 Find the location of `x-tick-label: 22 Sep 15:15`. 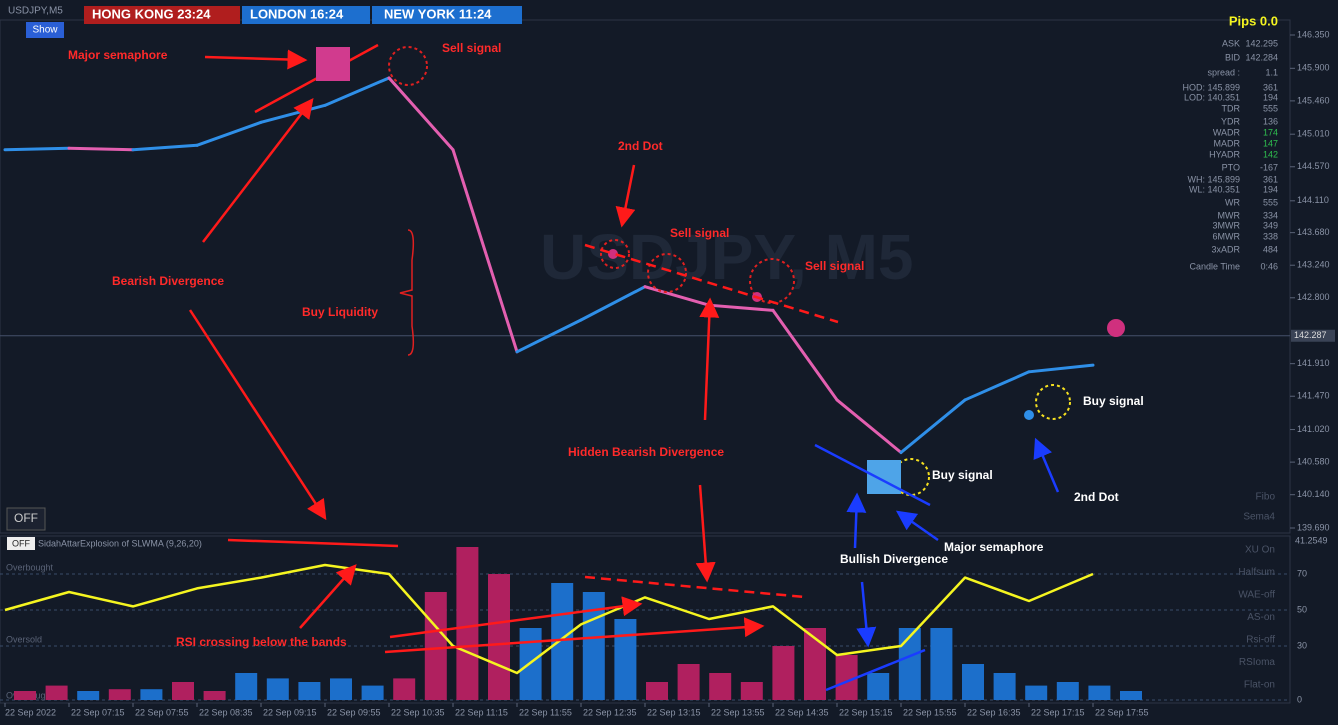

x-tick-label: 22 Sep 15:15 is located at coordinates (866, 712).